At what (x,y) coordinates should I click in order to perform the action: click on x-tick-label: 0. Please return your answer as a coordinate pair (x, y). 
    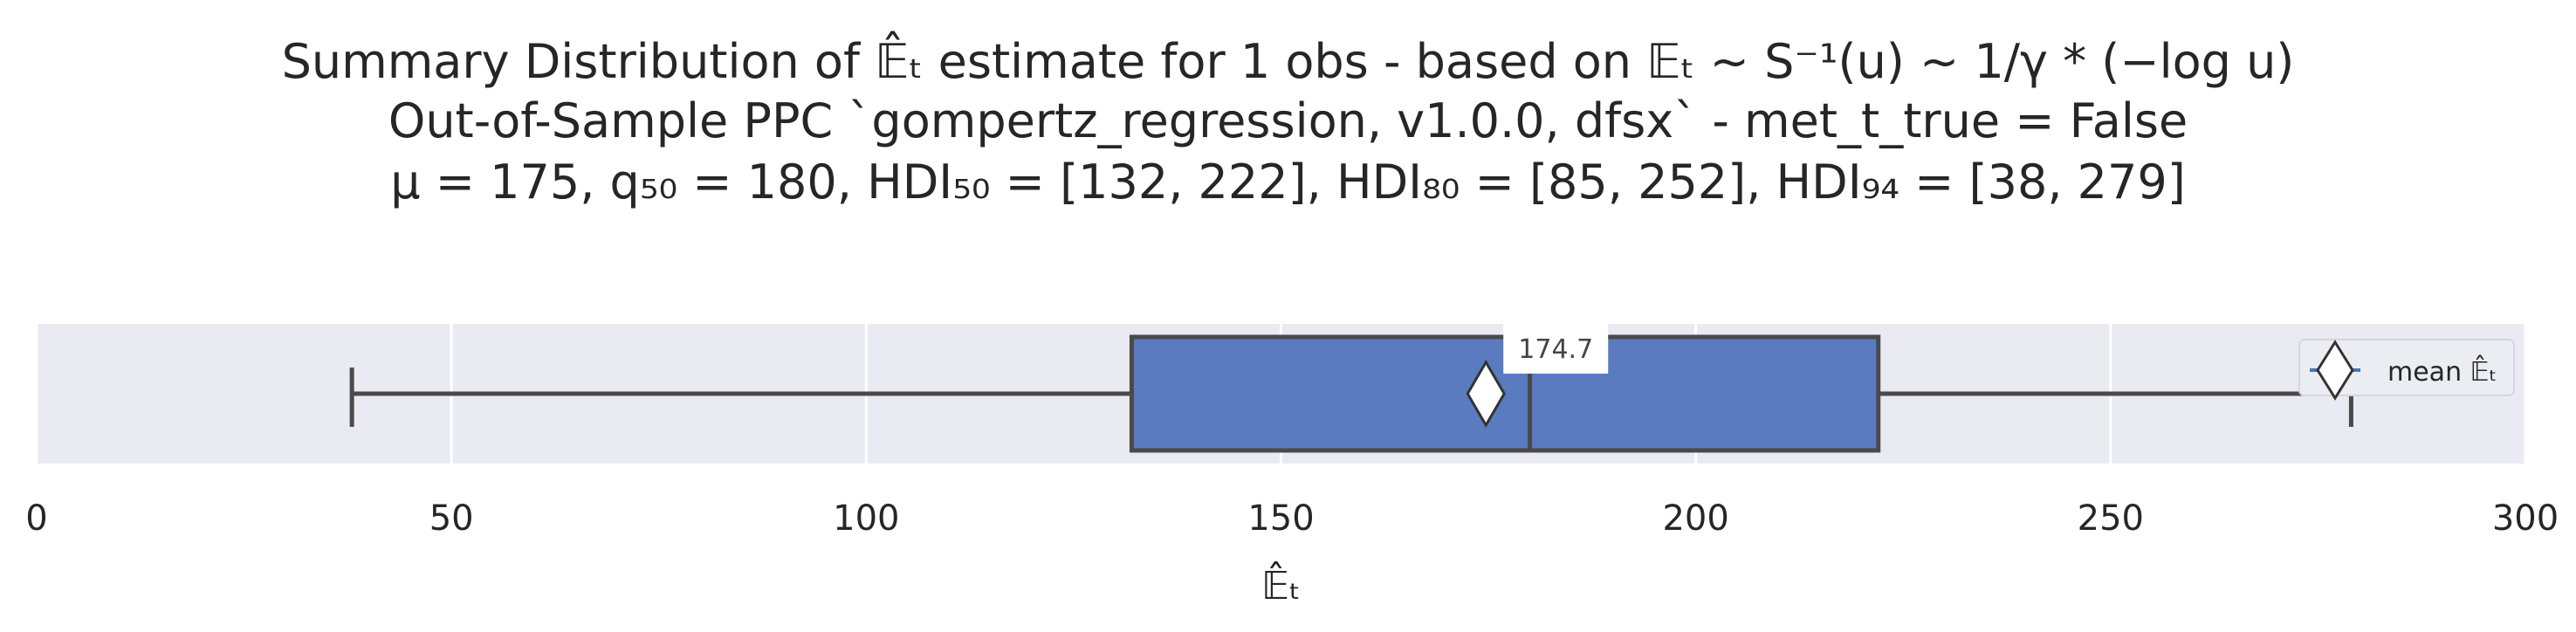
    Looking at the image, I should click on (36, 518).